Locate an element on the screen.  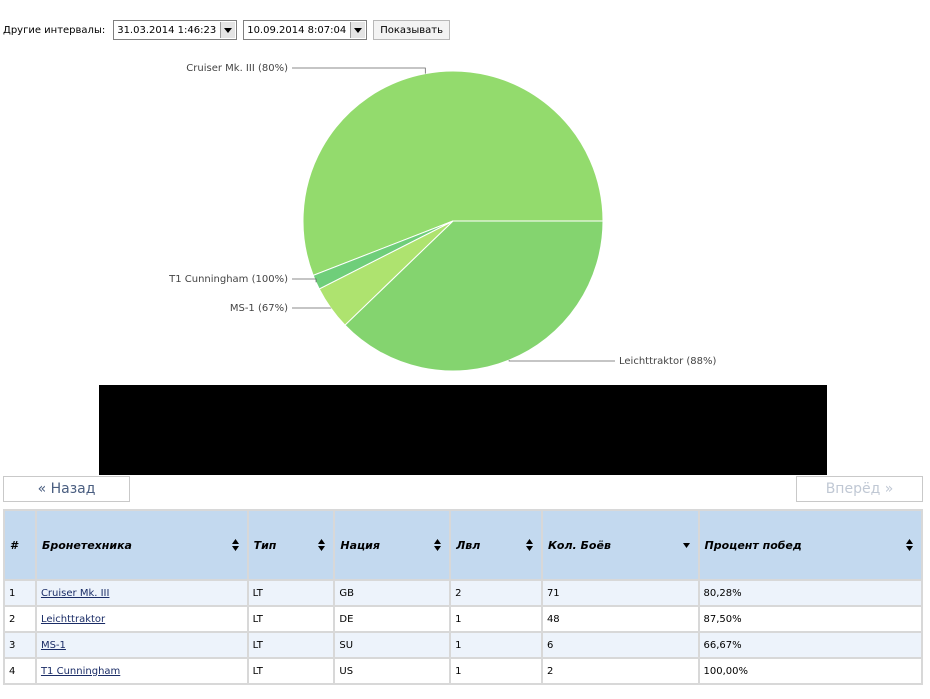
vehicle-link: T1 Cunningham is located at coordinates (80, 671).